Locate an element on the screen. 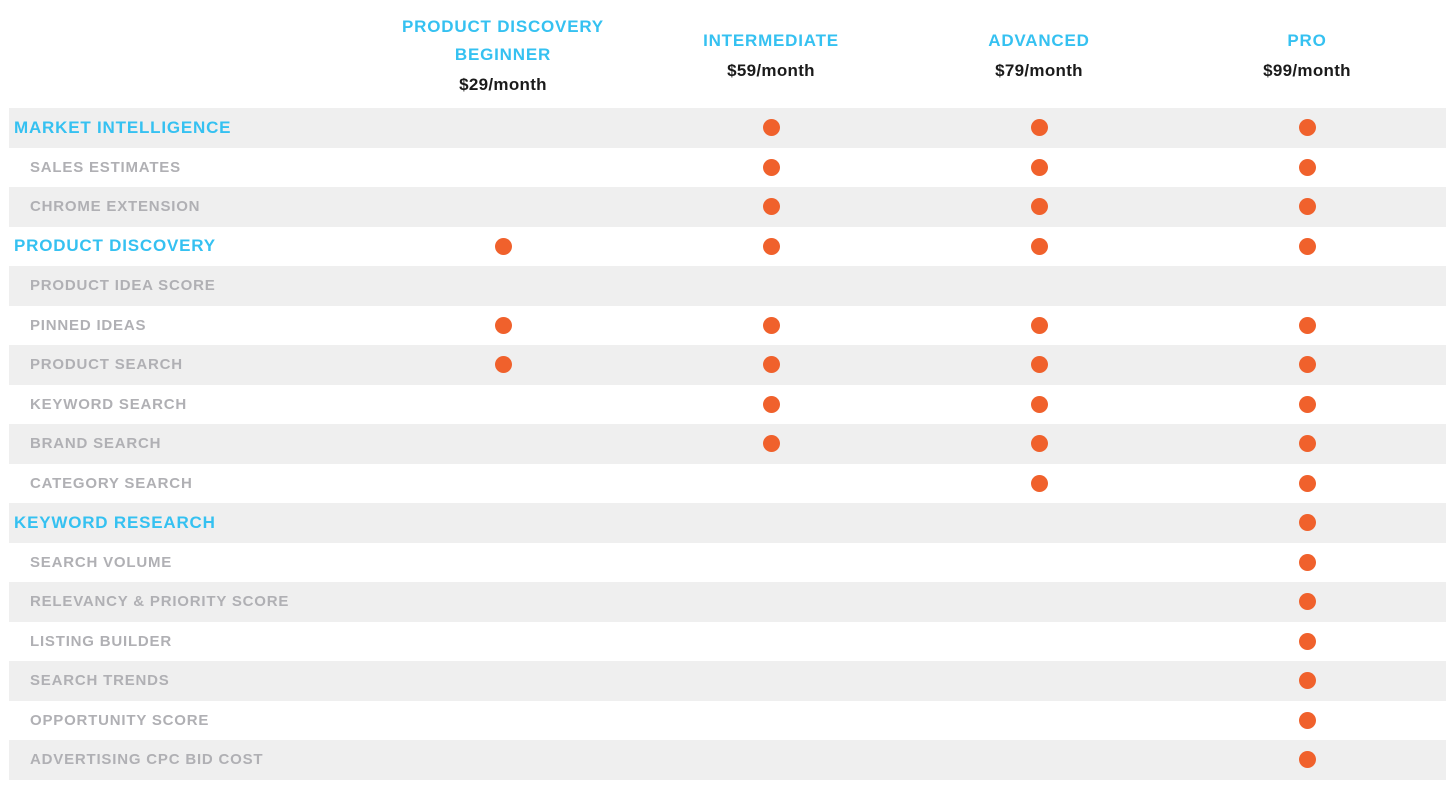 The height and width of the screenshot is (787, 1455). row-label: PRODUCT SEARCH is located at coordinates (106, 365).